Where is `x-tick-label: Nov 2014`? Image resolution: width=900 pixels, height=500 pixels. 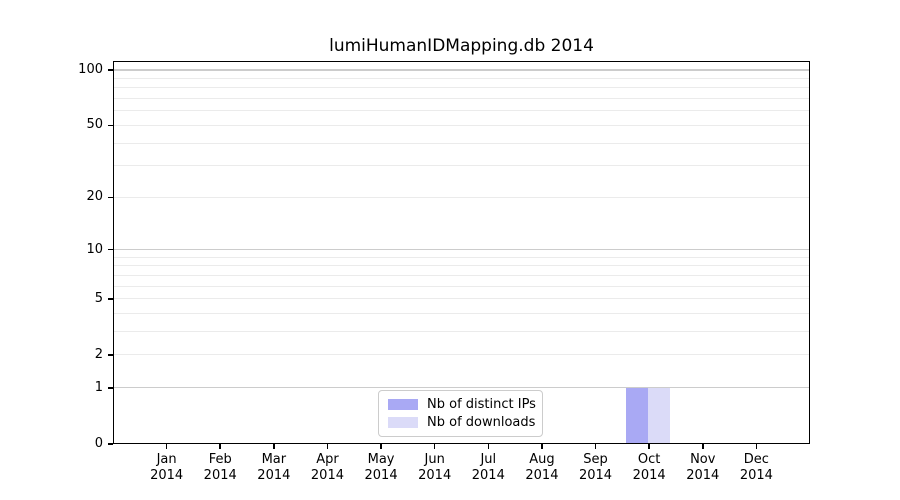
x-tick-label: Nov 2014 is located at coordinates (703, 467).